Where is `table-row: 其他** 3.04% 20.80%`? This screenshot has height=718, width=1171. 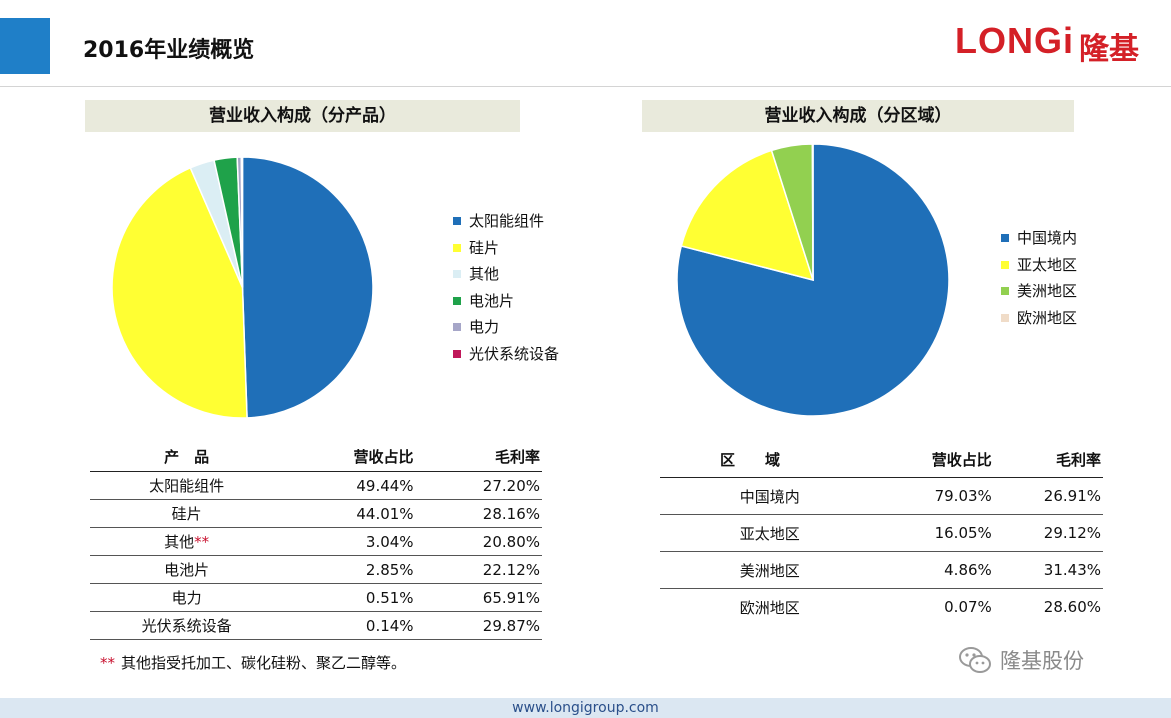
table-row: 其他** 3.04% 20.80% is located at coordinates (316, 541).